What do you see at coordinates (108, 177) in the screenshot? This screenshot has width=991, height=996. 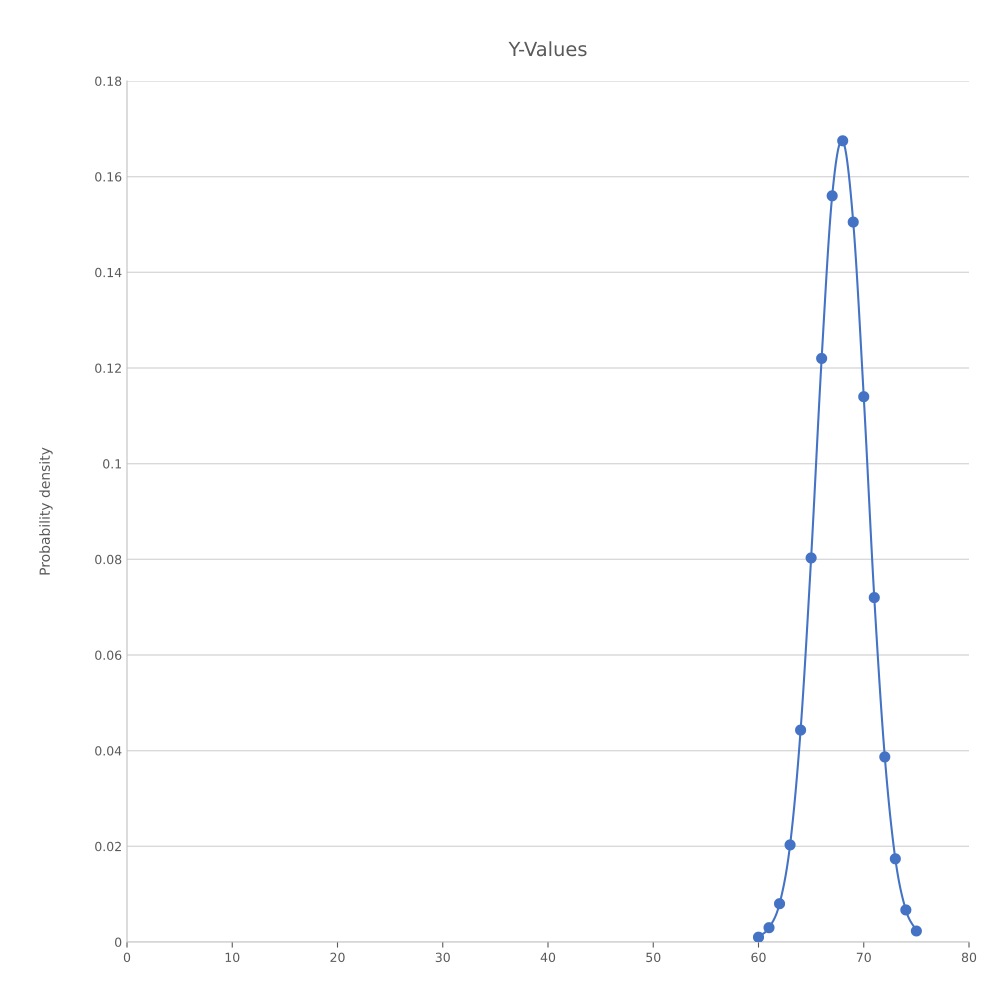 I see `y-tick-label: 0.16` at bounding box center [108, 177].